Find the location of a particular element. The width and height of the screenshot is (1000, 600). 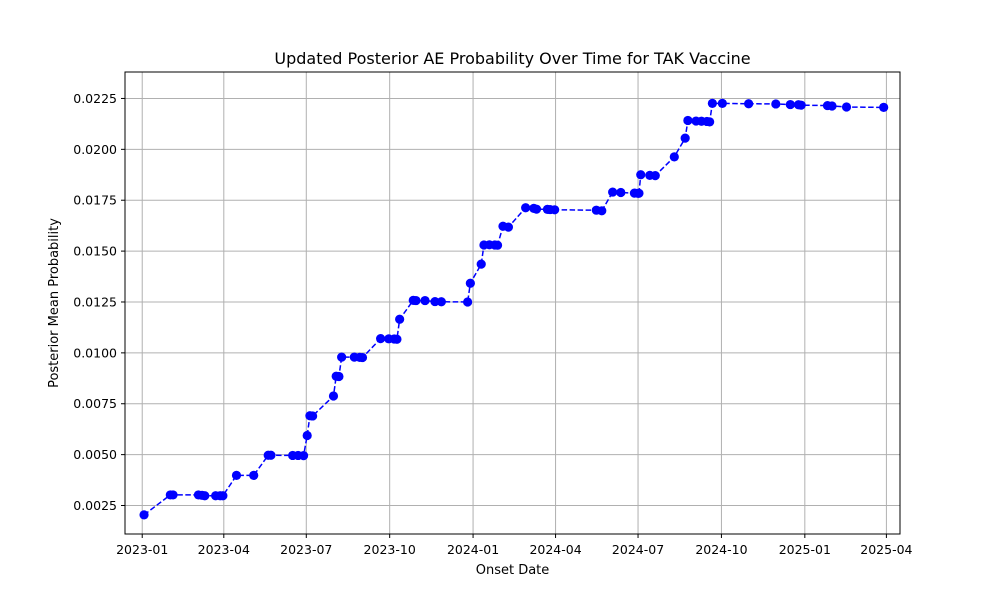

y-tick-label: 0.0200 is located at coordinates (95, 149).